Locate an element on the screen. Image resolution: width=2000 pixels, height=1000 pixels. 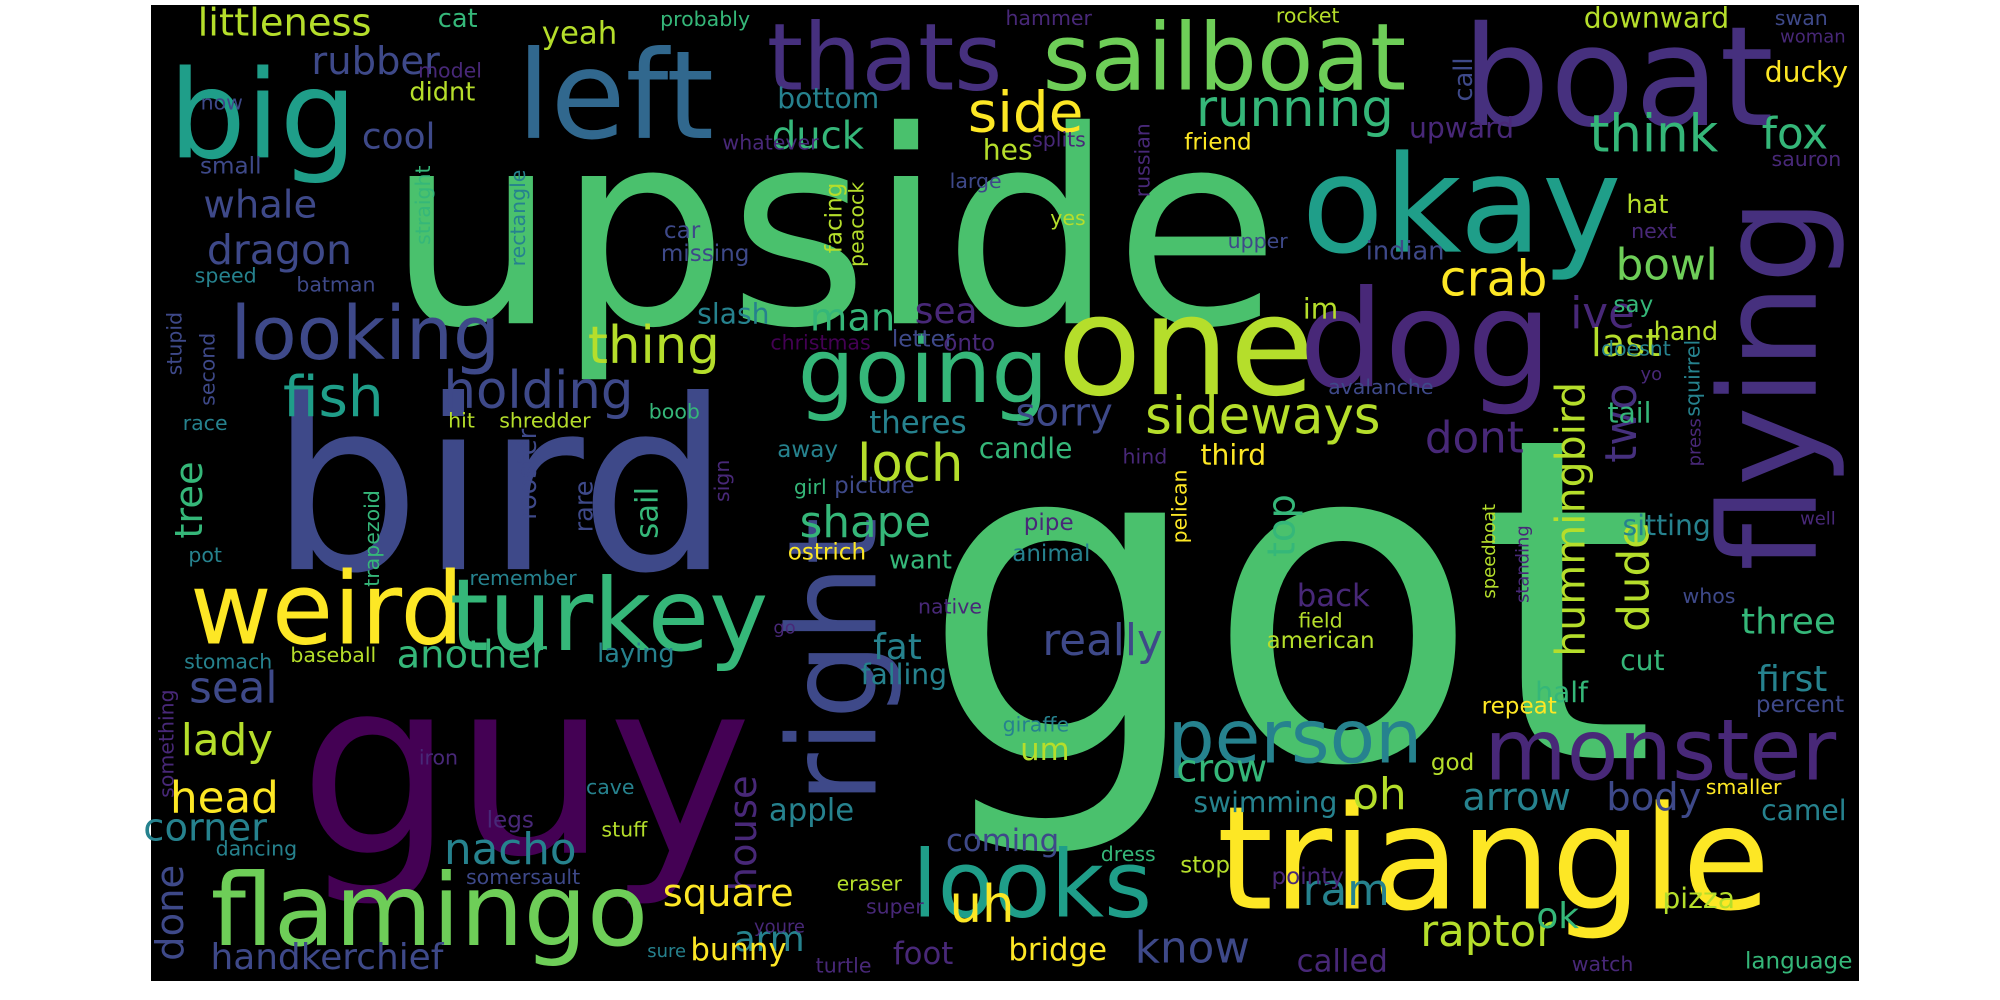
cloud-word: two is located at coordinates (1622, 422).